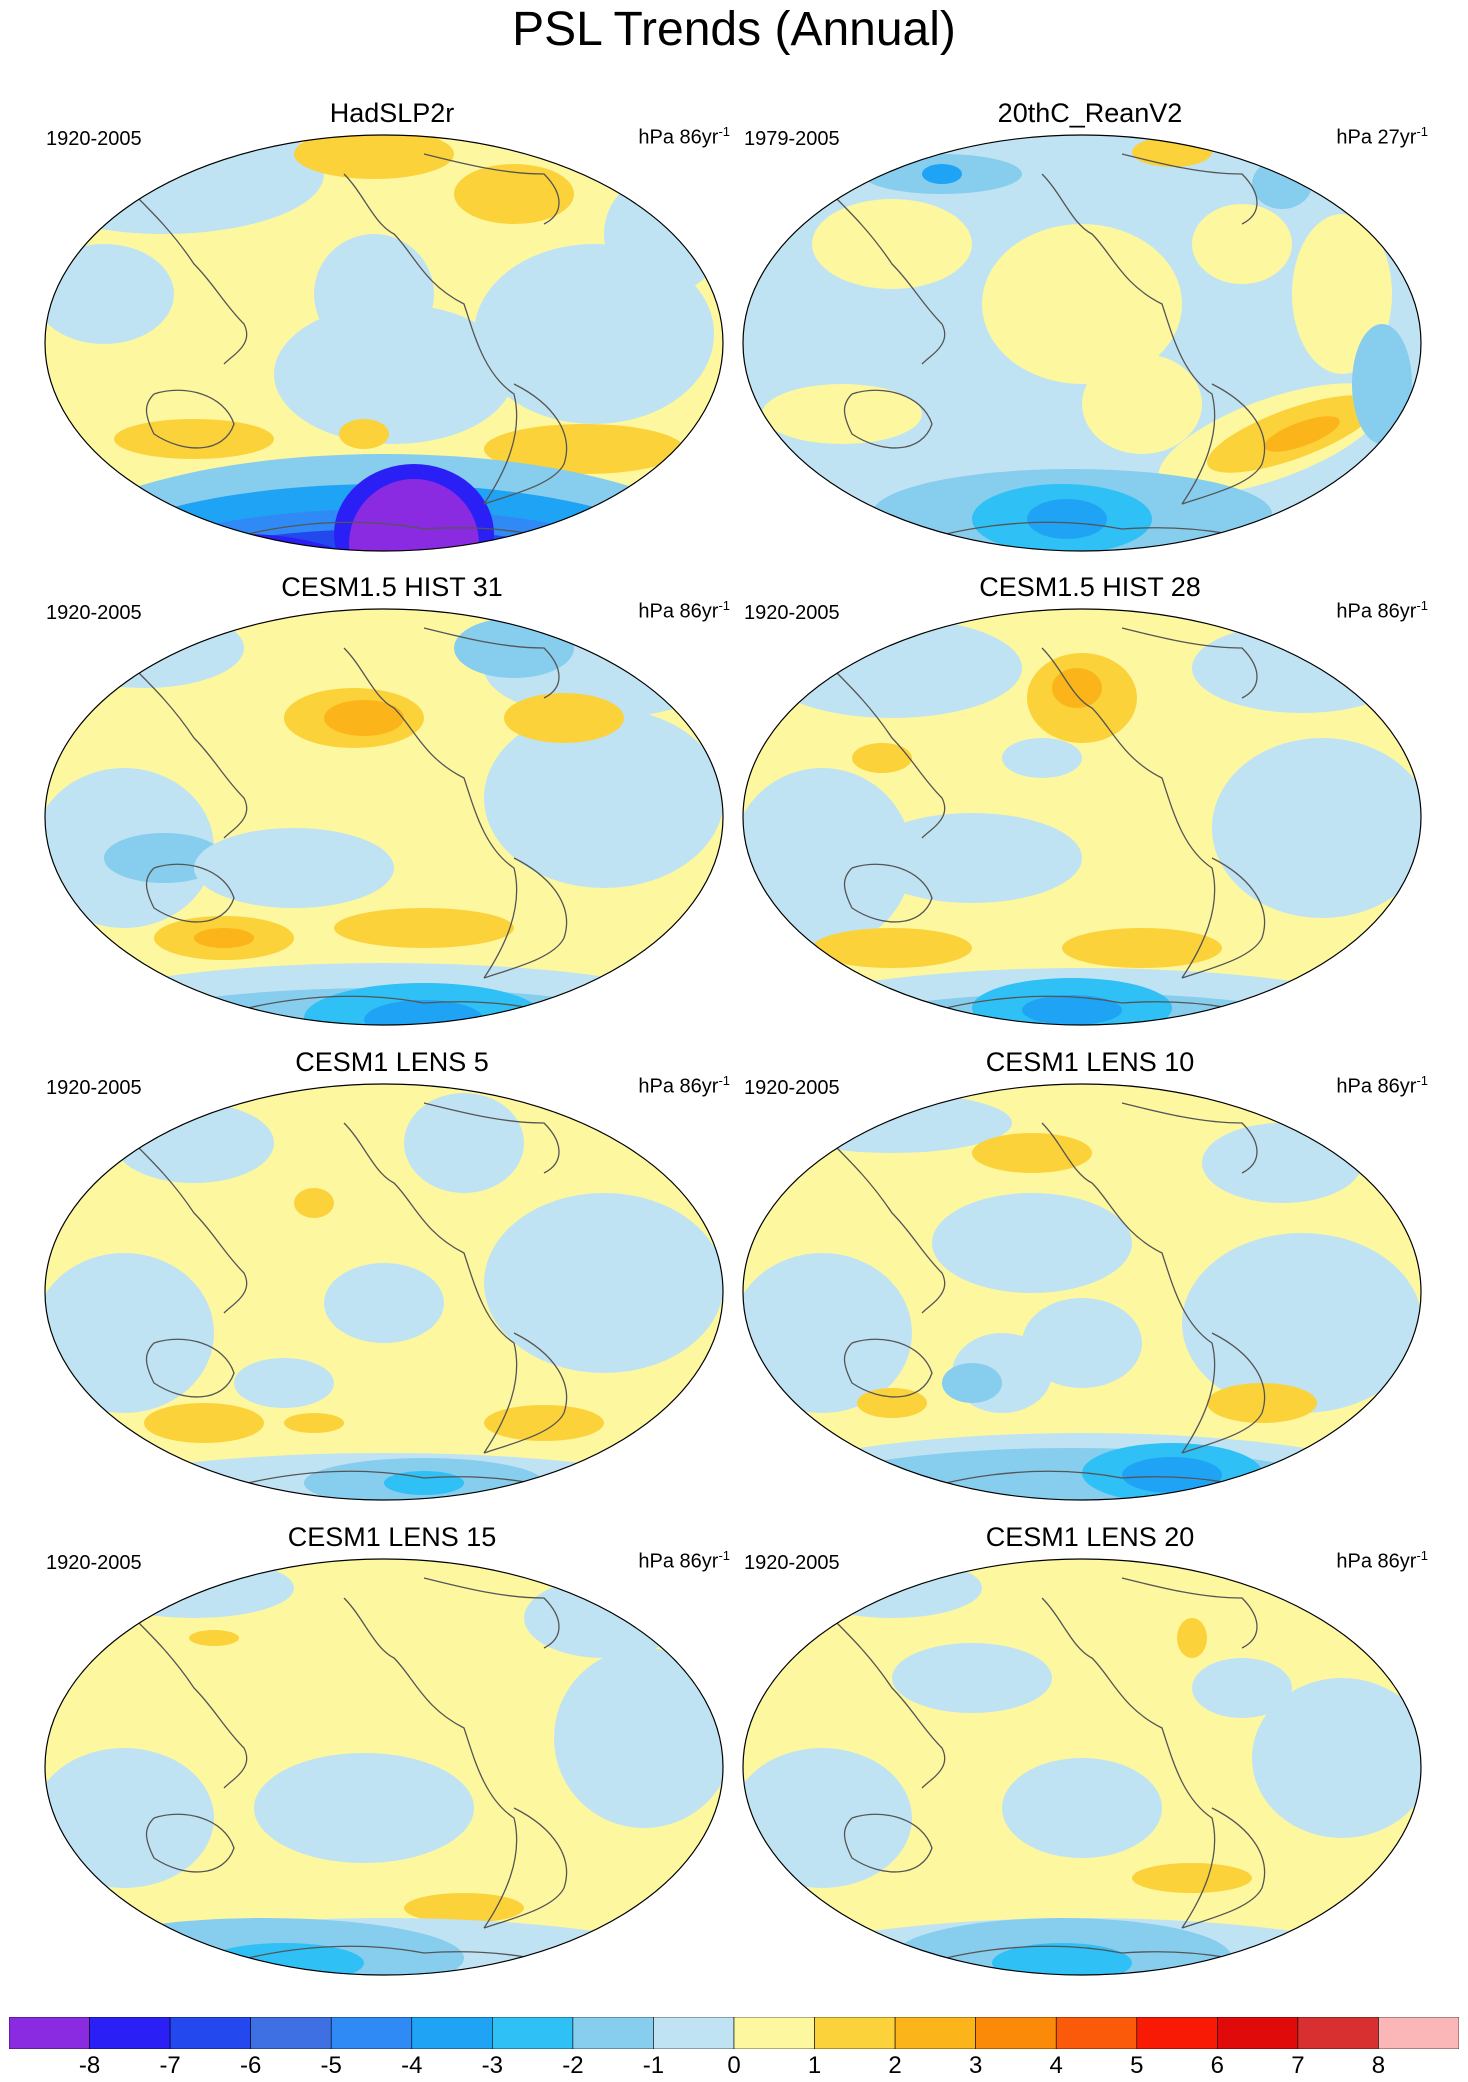 The image size is (1468, 2082). What do you see at coordinates (1090, 1062) in the screenshot?
I see `panel-title: CESM1 LENS 10` at bounding box center [1090, 1062].